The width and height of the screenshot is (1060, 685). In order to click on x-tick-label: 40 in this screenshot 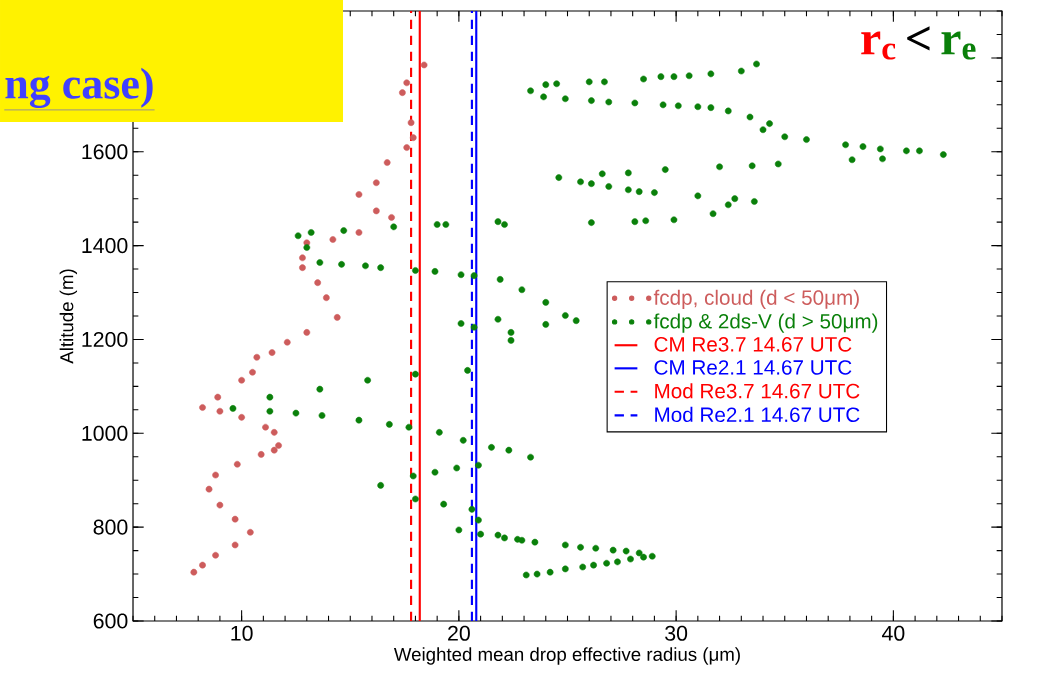, I will do `click(893, 633)`.